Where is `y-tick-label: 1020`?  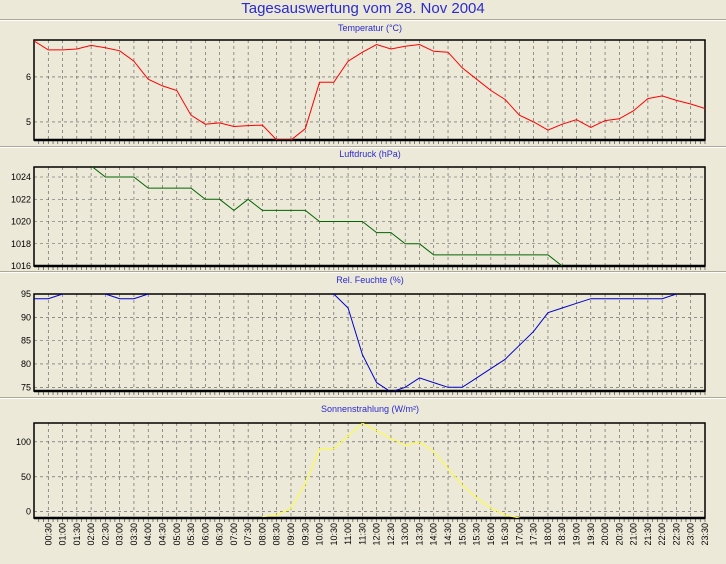
y-tick-label: 1020 is located at coordinates (21, 222).